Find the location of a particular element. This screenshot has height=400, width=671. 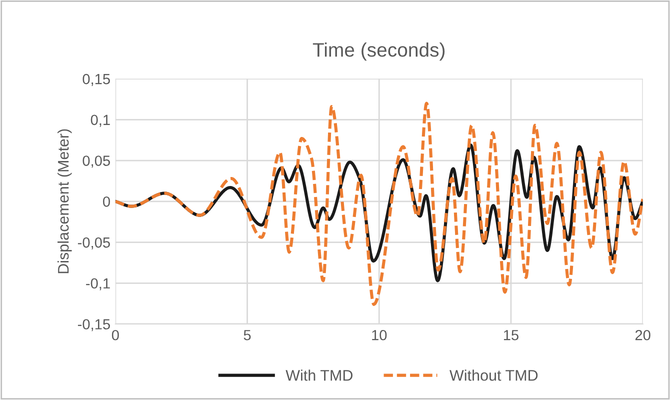

legend-label: With TMD is located at coordinates (319, 375).